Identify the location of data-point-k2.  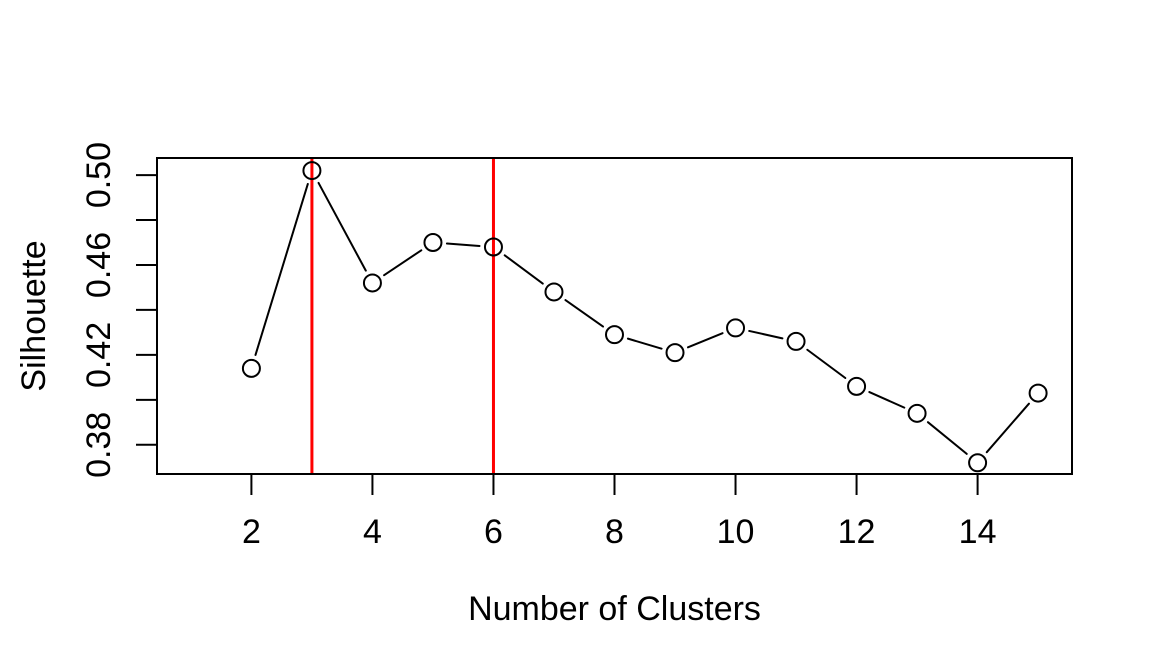
(251, 368).